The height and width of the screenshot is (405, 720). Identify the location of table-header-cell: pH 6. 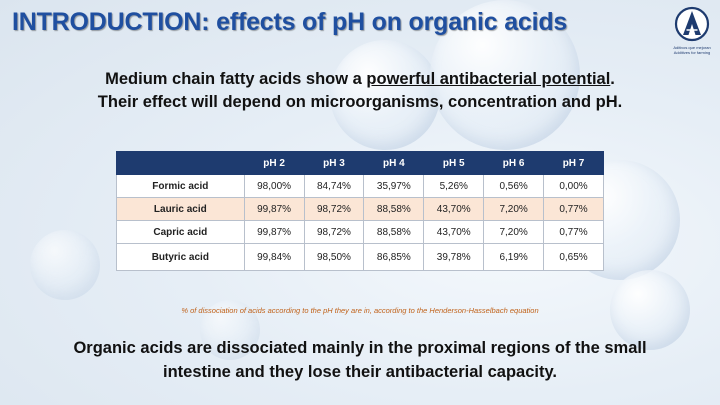
(514, 163).